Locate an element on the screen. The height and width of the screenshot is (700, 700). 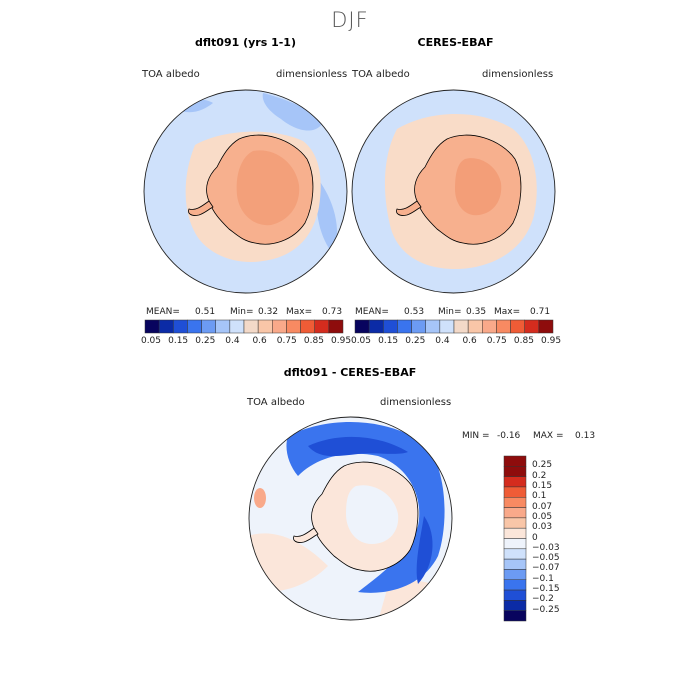
panel-2-variable-label: TOA albedo is located at coordinates (381, 74).